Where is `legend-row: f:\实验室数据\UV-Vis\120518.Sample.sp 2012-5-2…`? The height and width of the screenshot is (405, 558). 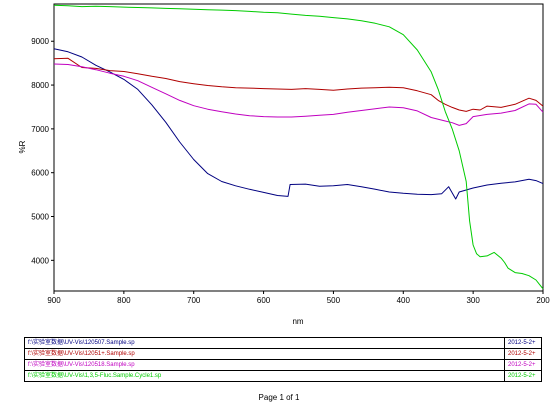
legend-row: f:\实验室数据\UV-Vis\120518.Sample.sp 2012-5-2… is located at coordinates (283, 365).